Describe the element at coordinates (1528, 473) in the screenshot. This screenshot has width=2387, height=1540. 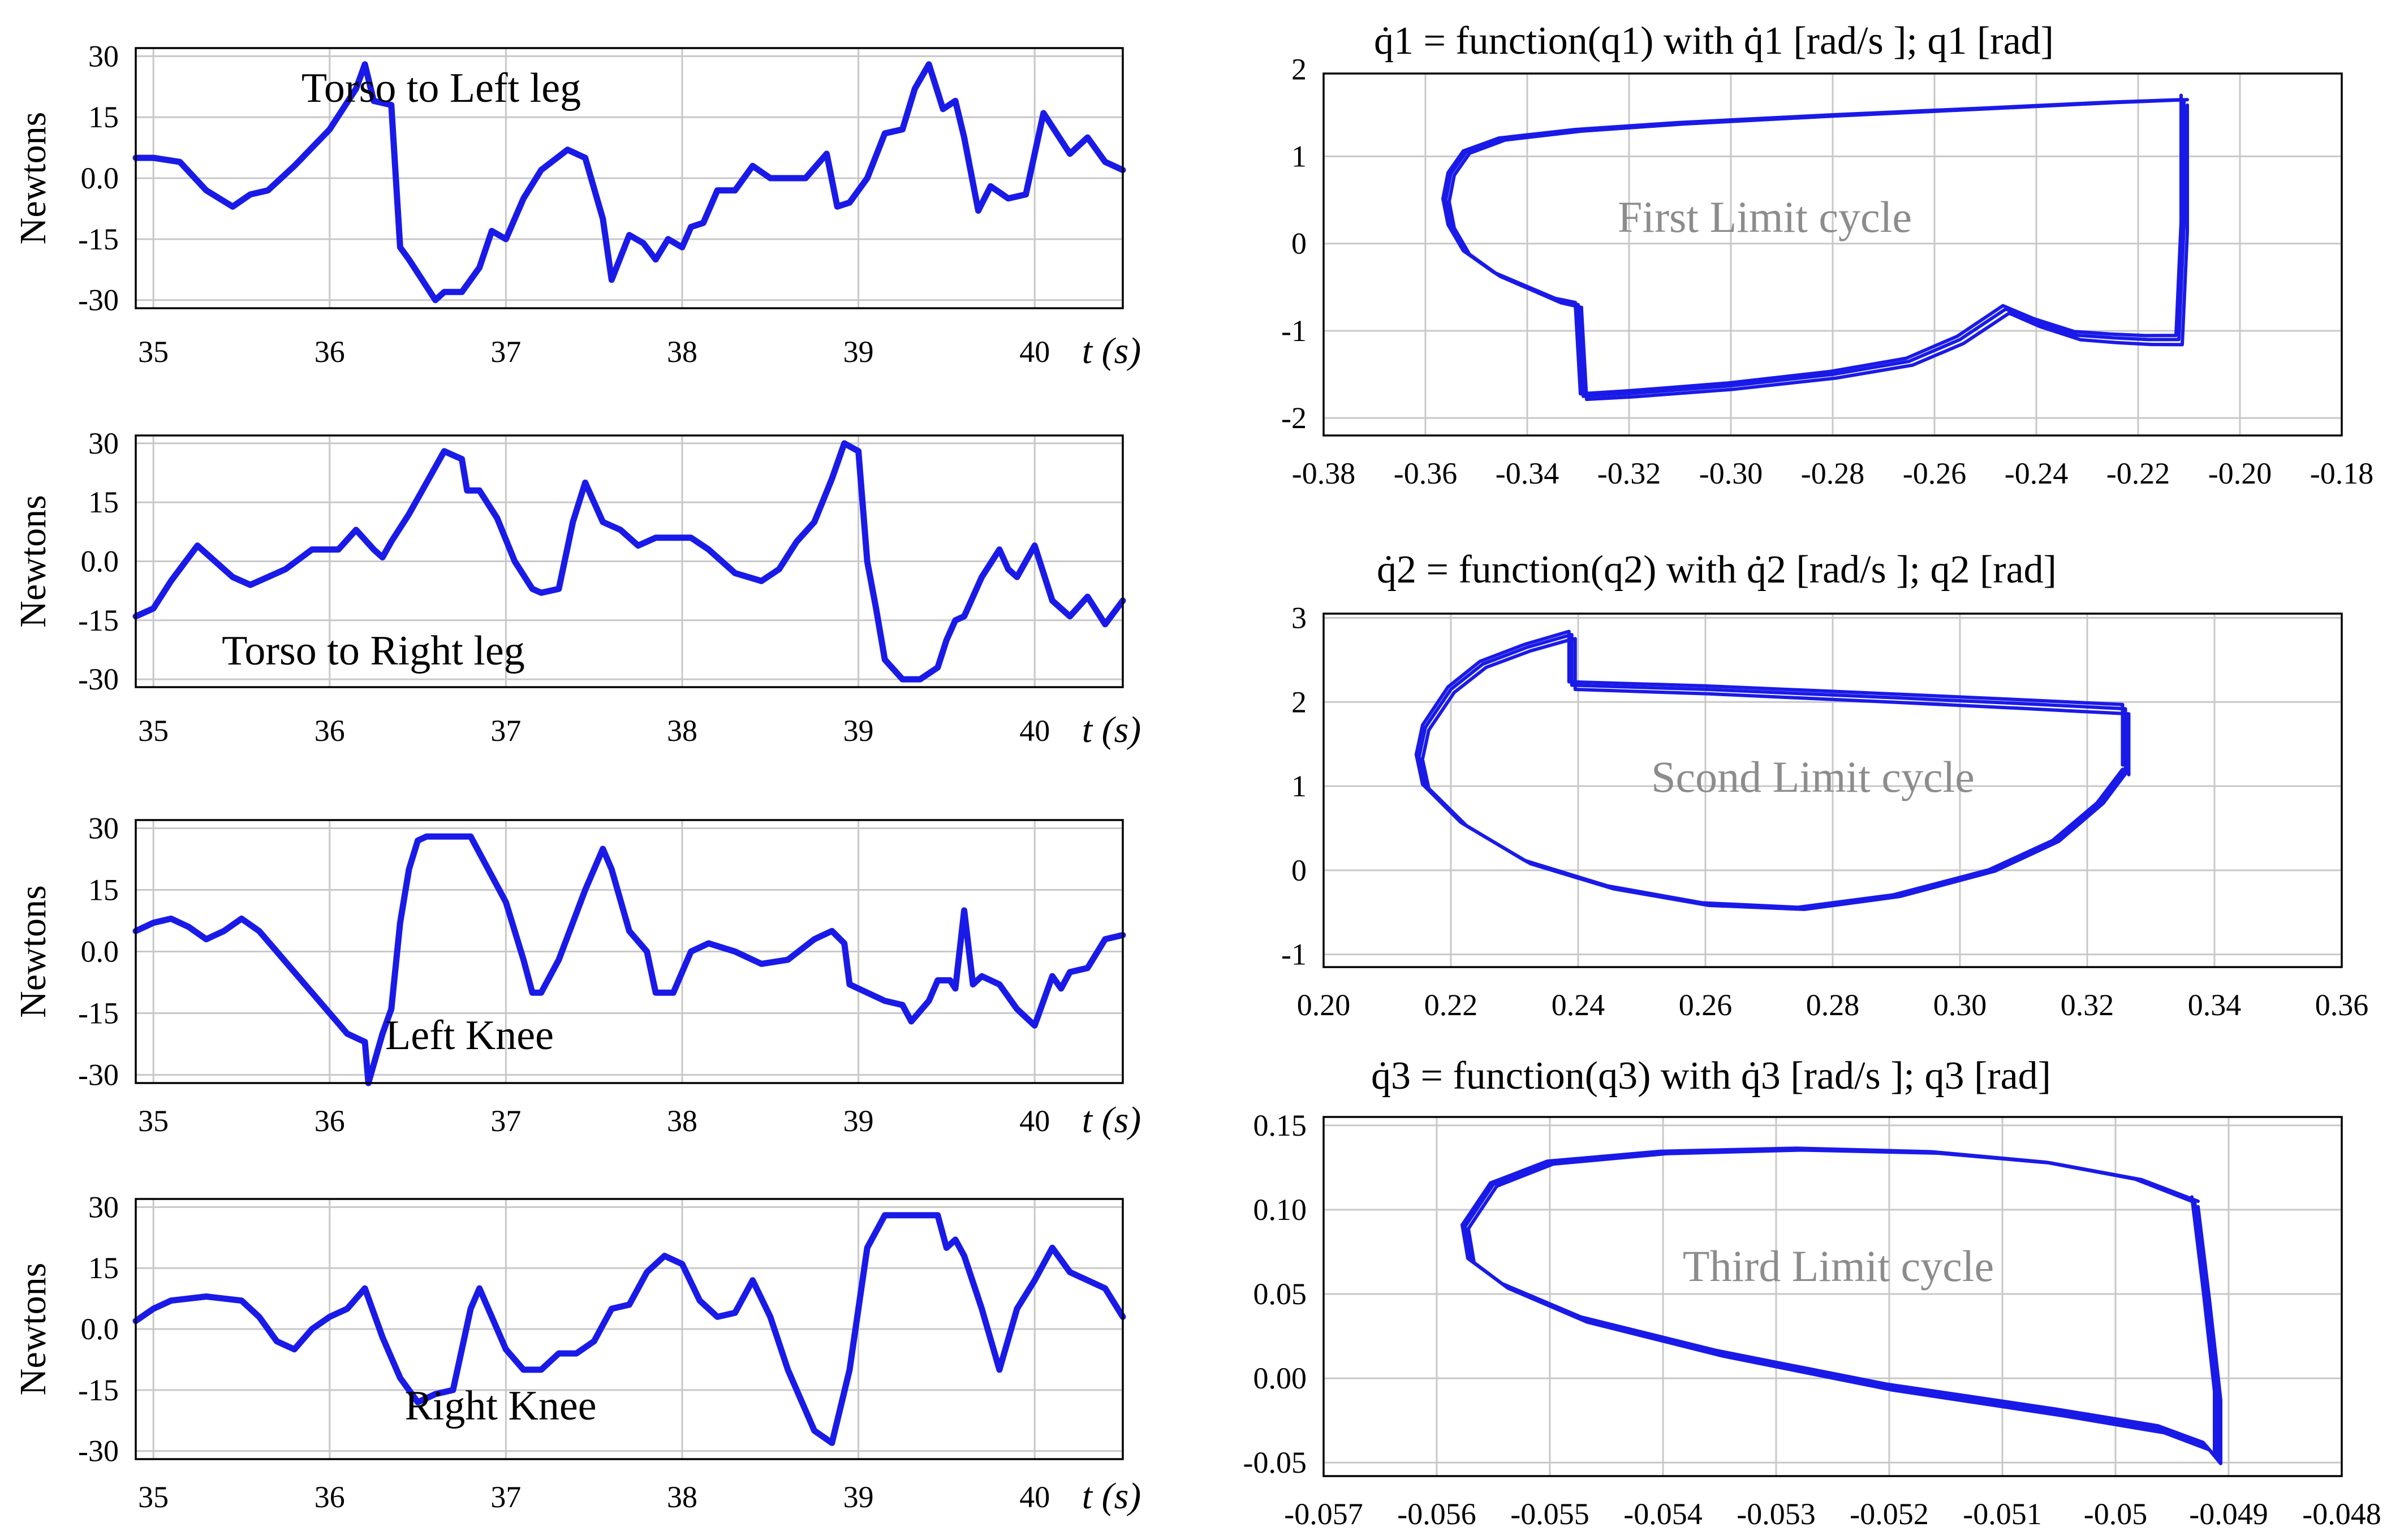
I see `x-tick-label: -0.34` at that location.